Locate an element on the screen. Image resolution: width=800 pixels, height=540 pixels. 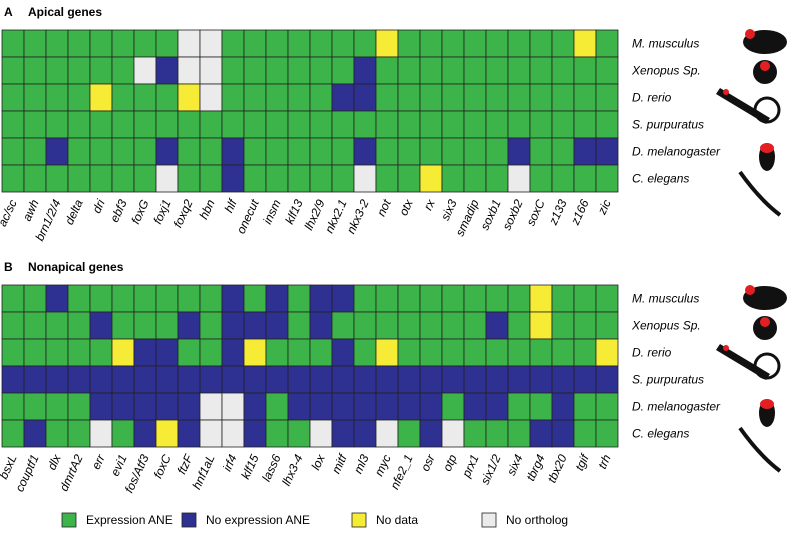
column-label: lox is located at coordinates (319, 461).